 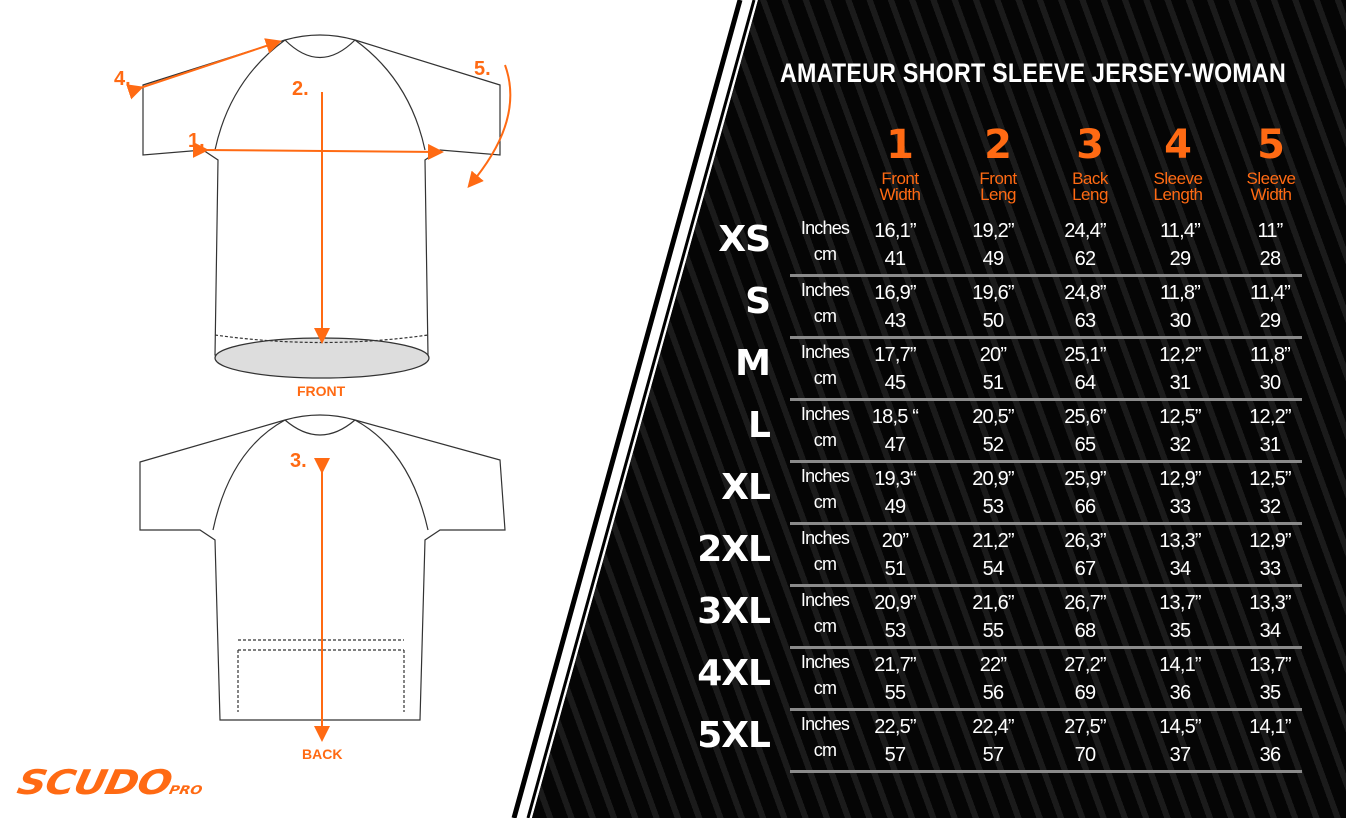 I want to click on column-label: Back Leng, so click(x=1090, y=186).